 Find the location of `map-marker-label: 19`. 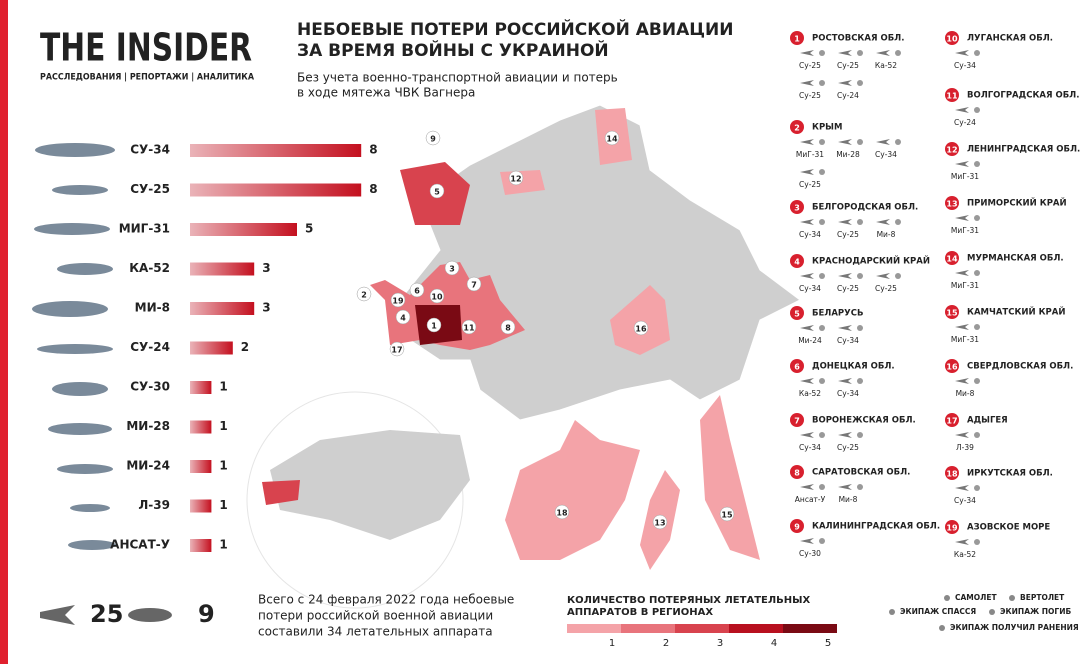

map-marker-label: 19 is located at coordinates (398, 301).